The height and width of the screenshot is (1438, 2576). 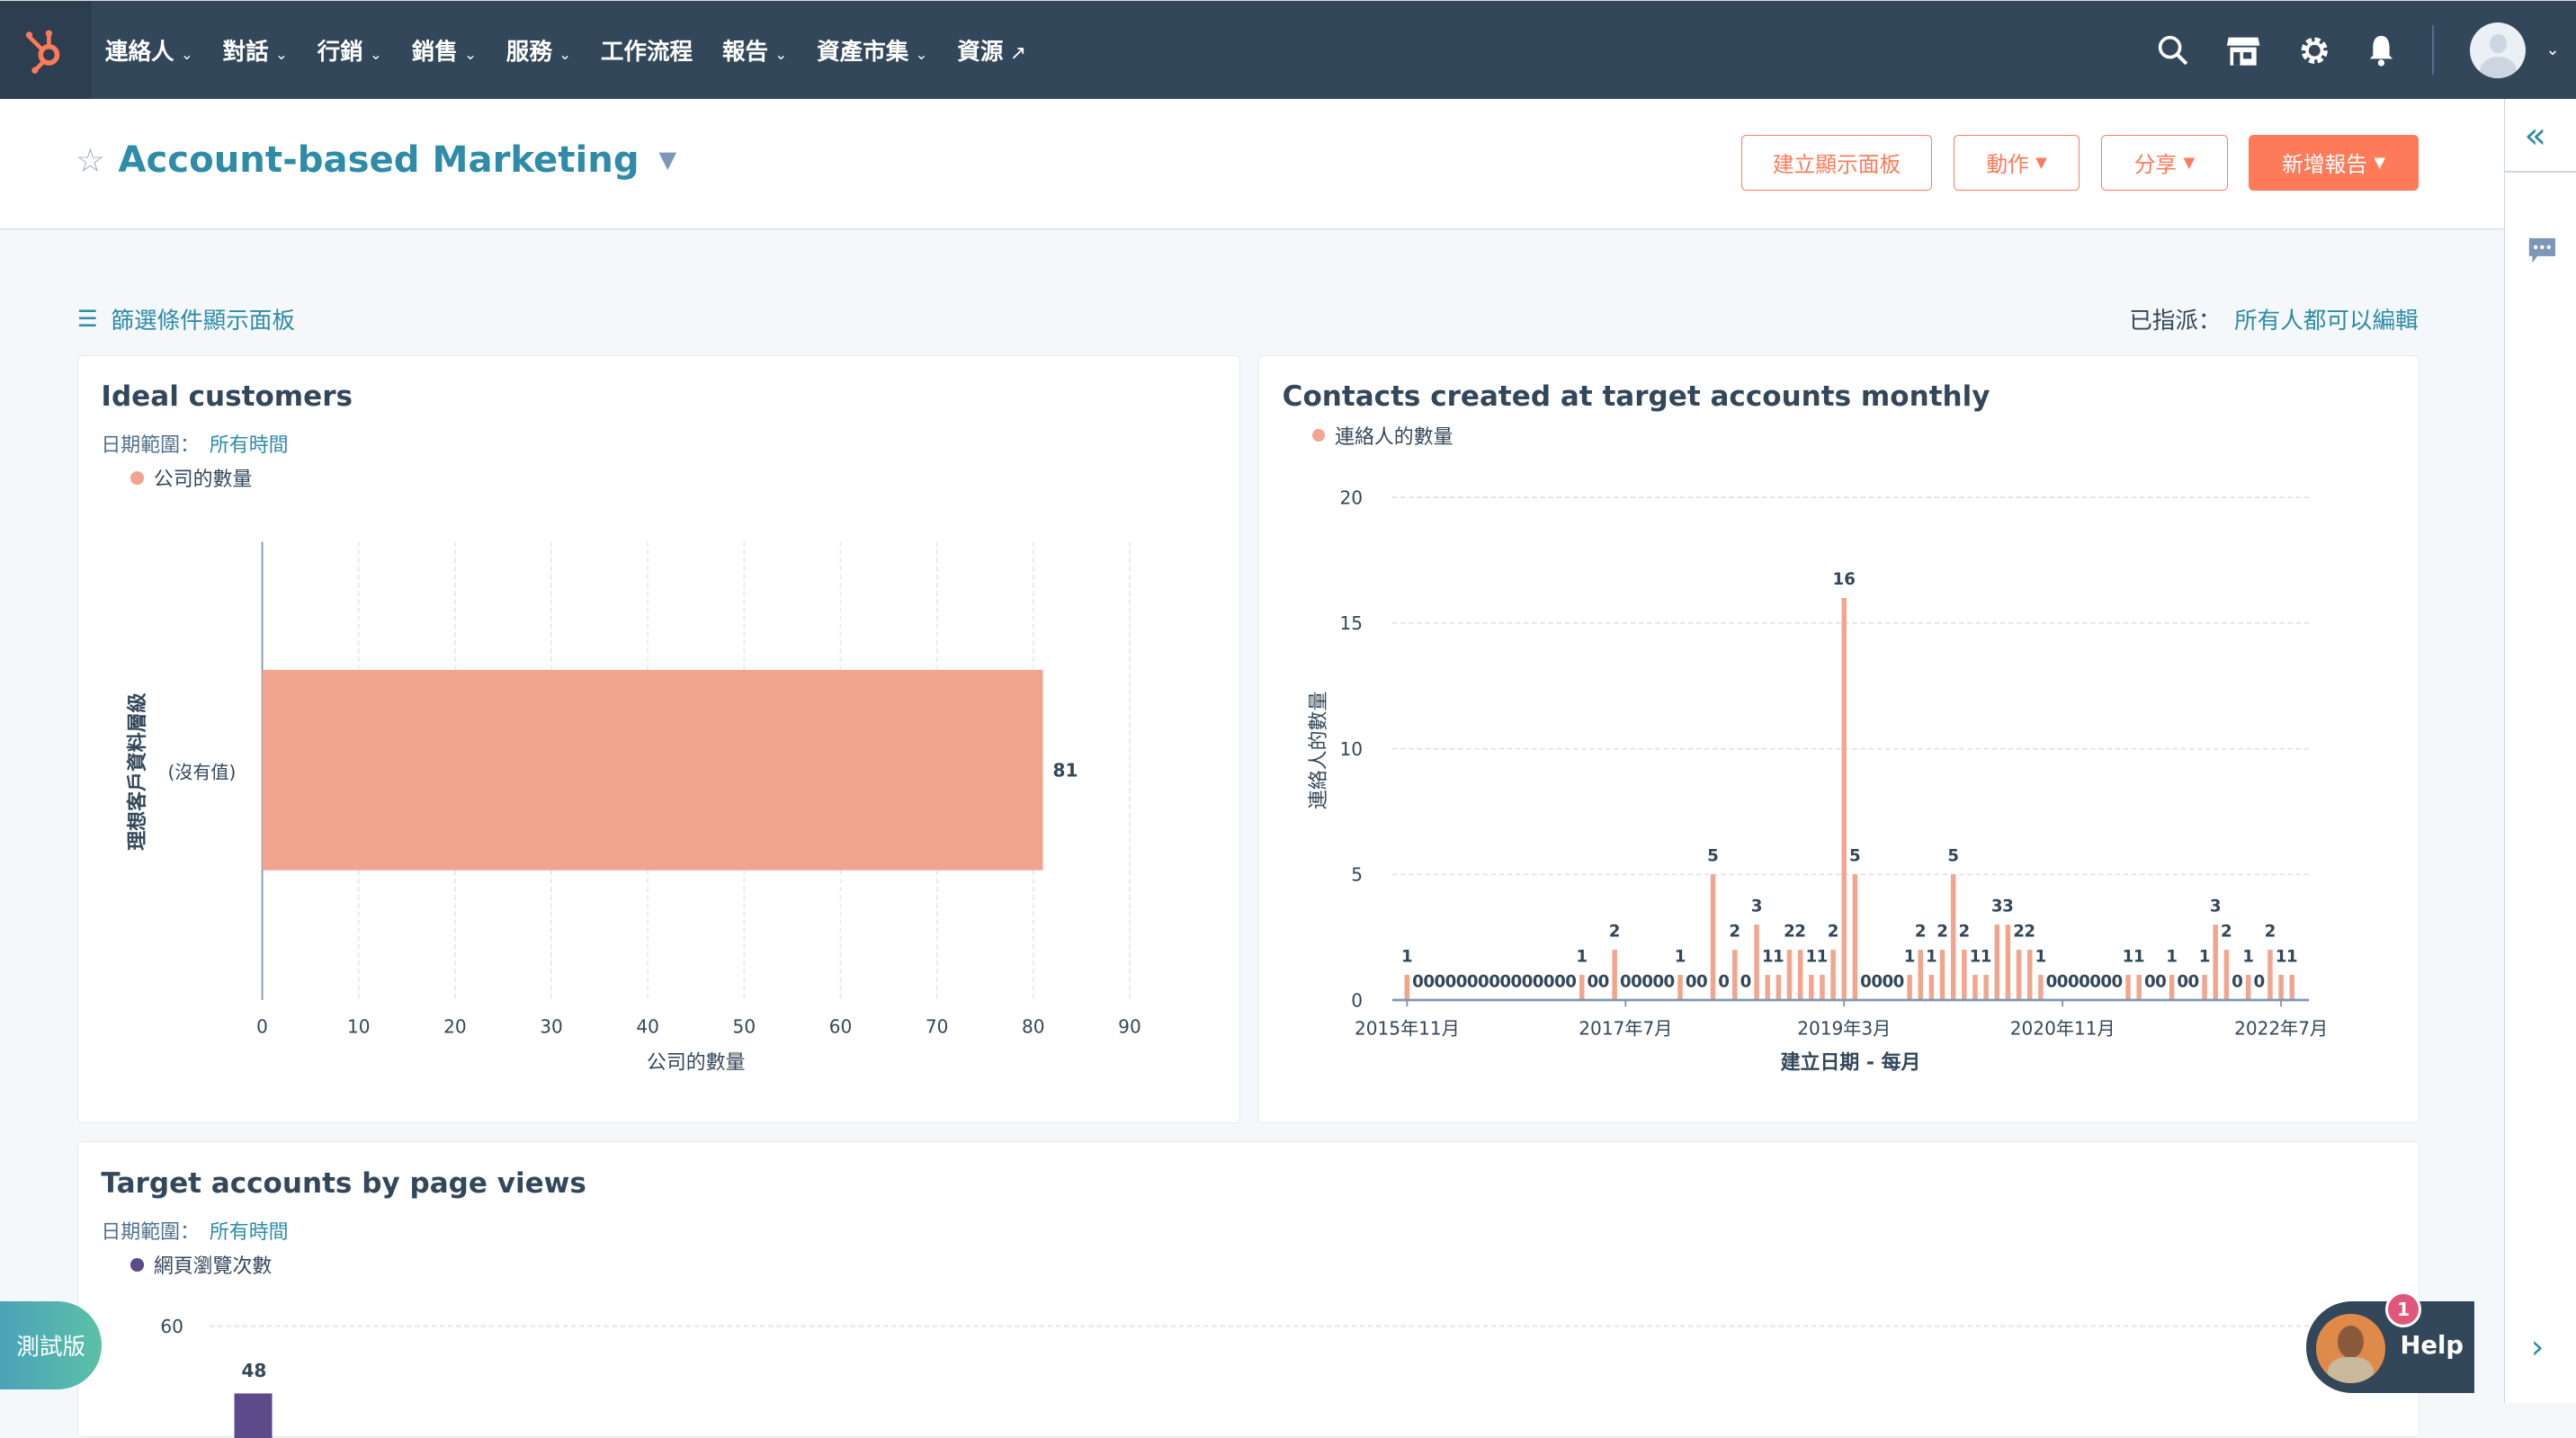 I want to click on nav-item: 對話 ⌄, so click(x=256, y=50).